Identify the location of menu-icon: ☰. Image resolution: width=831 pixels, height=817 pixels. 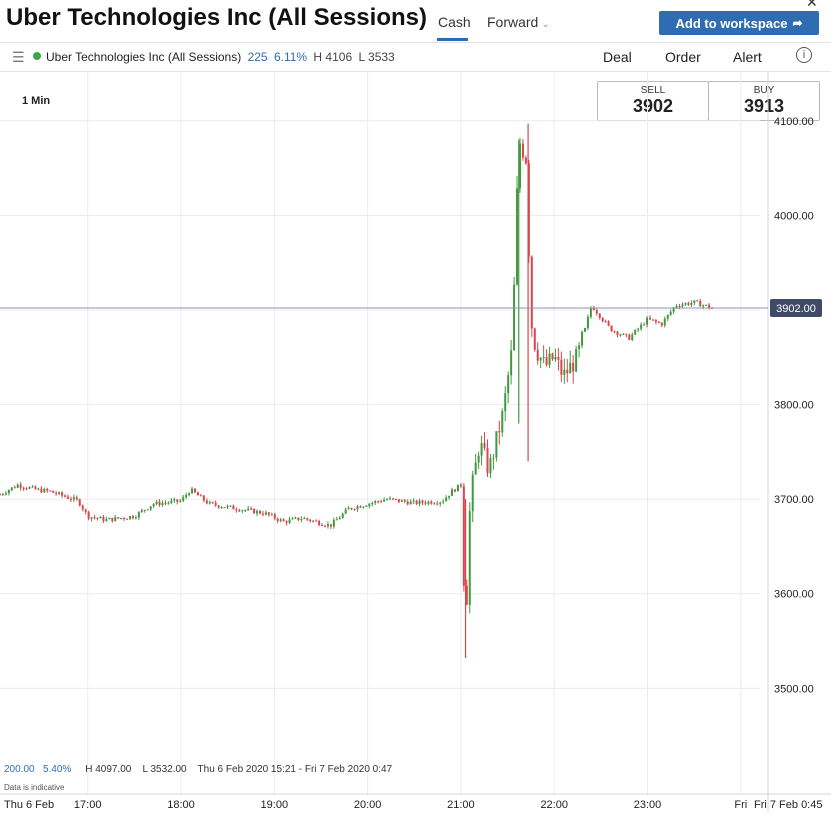
(18, 57).